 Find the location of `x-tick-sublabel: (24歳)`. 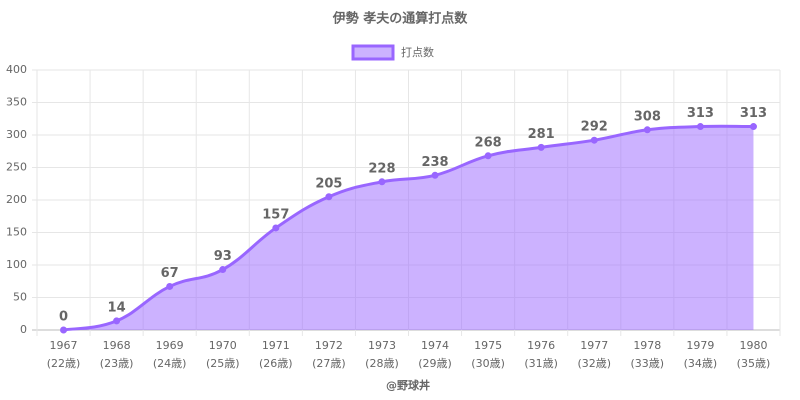

x-tick-sublabel: (24歳) is located at coordinates (170, 363).